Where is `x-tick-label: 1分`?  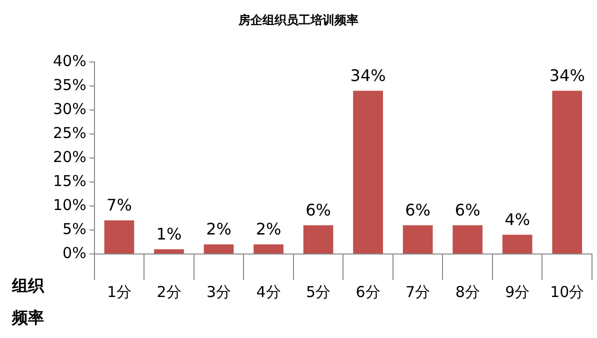 x-tick-label: 1分 is located at coordinates (119, 291).